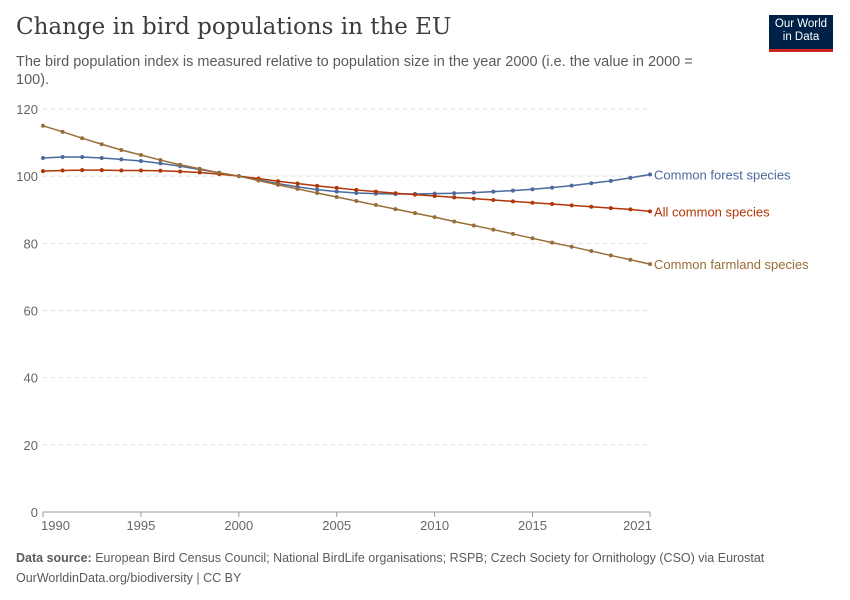 This screenshot has height=600, width=850. Describe the element at coordinates (336, 525) in the screenshot. I see `x-tick-label: 2005` at that location.